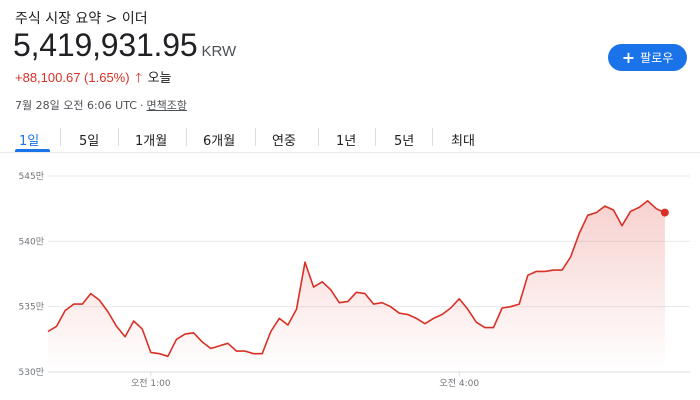  I want to click on range-tabs: 1일 5일 1개월 6개월 연중 1년 5년 최대, so click(350, 138).